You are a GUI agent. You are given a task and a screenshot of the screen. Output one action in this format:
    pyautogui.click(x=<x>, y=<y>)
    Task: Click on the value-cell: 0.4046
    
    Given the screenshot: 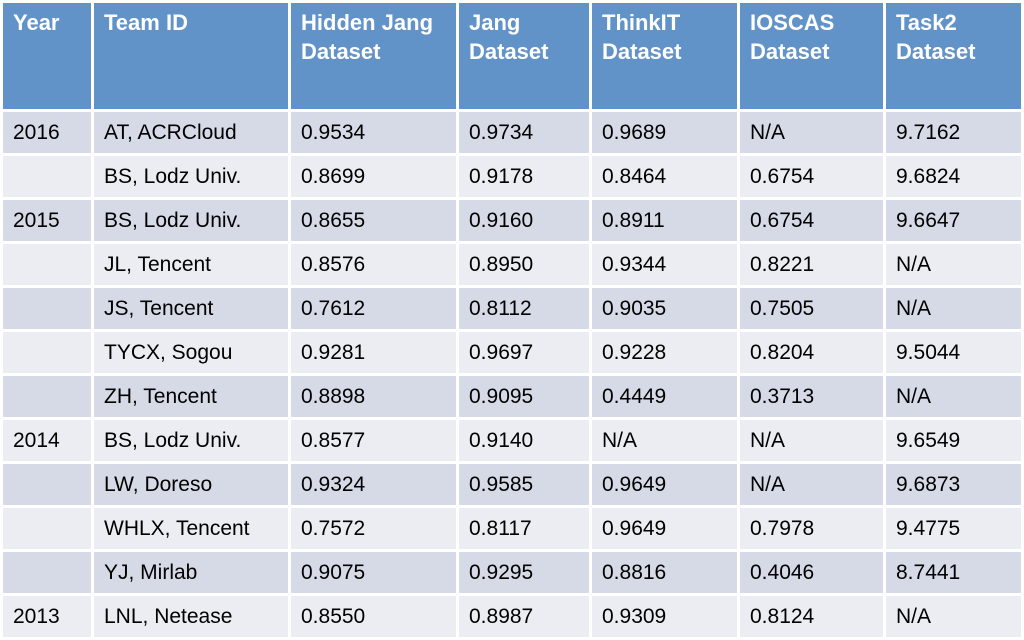 What is the action you would take?
    pyautogui.click(x=811, y=572)
    